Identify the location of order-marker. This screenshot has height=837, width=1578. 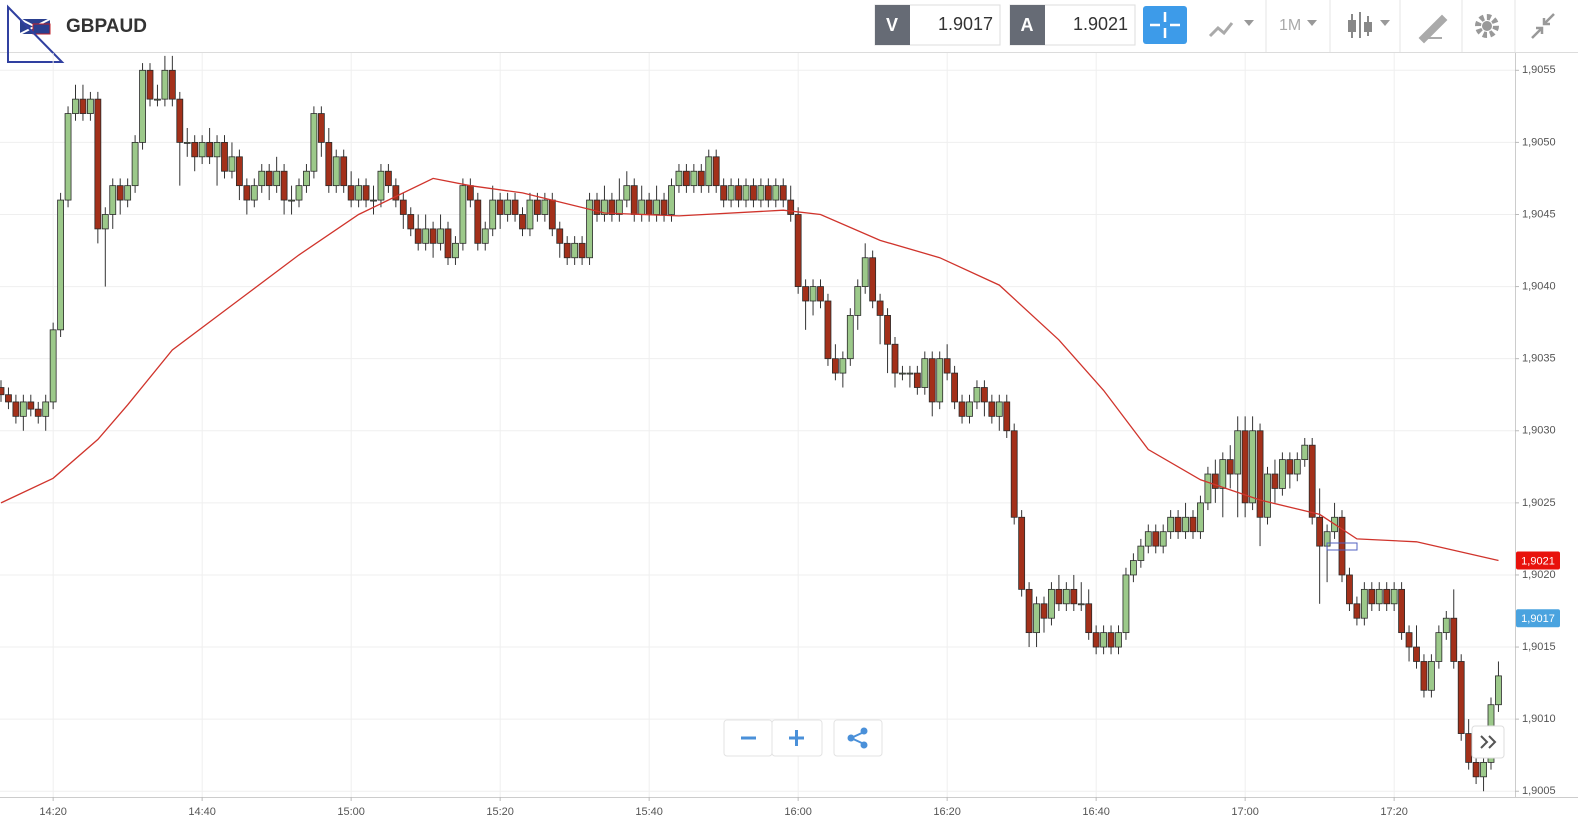
(1342, 546).